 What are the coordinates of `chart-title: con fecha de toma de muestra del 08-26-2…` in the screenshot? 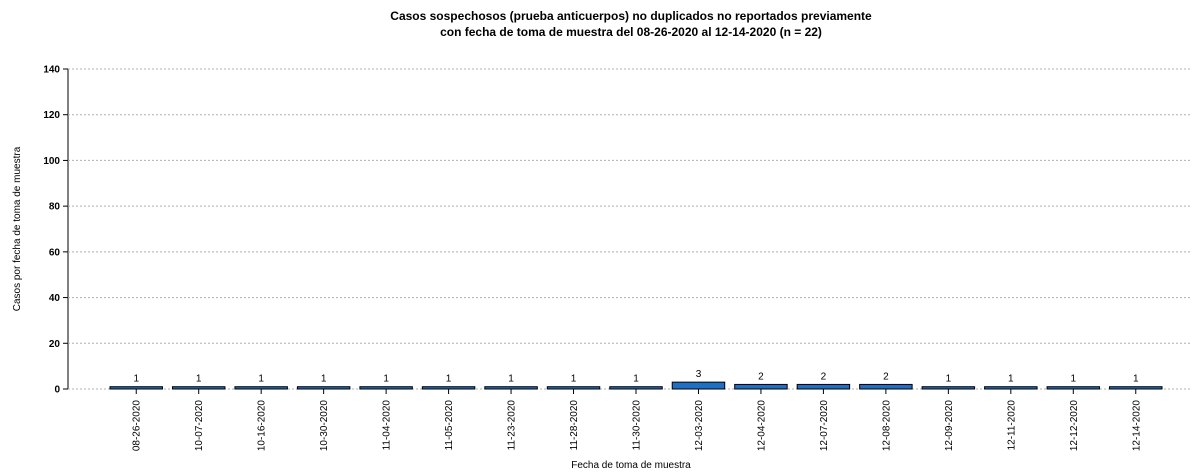 It's located at (631, 32).